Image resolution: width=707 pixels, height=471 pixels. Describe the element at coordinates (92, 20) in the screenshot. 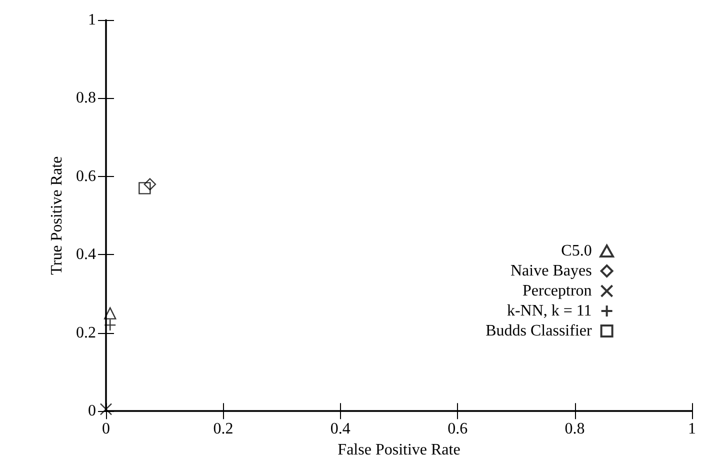

I see `y-tick-label: 1` at that location.